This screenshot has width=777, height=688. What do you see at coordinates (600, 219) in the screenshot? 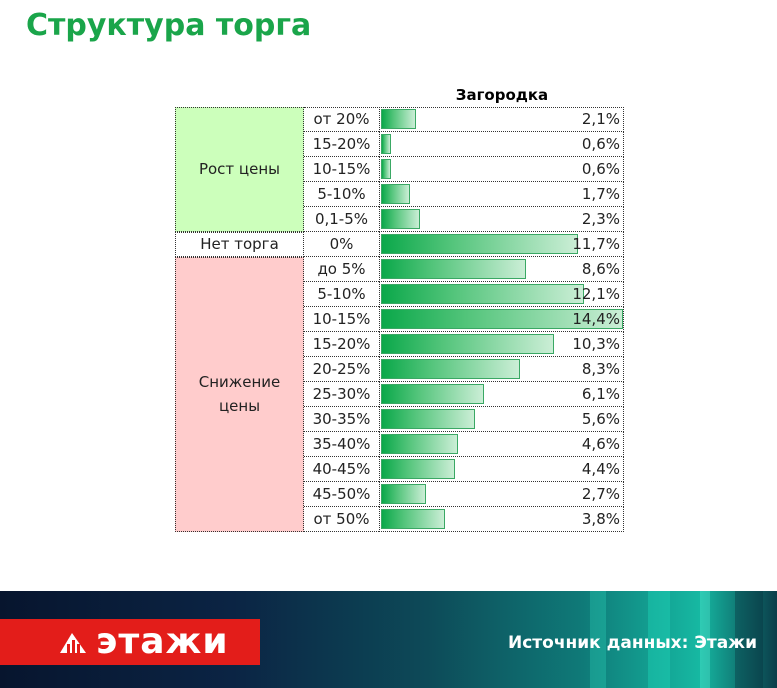
I see `data-label: 2,3%` at bounding box center [600, 219].